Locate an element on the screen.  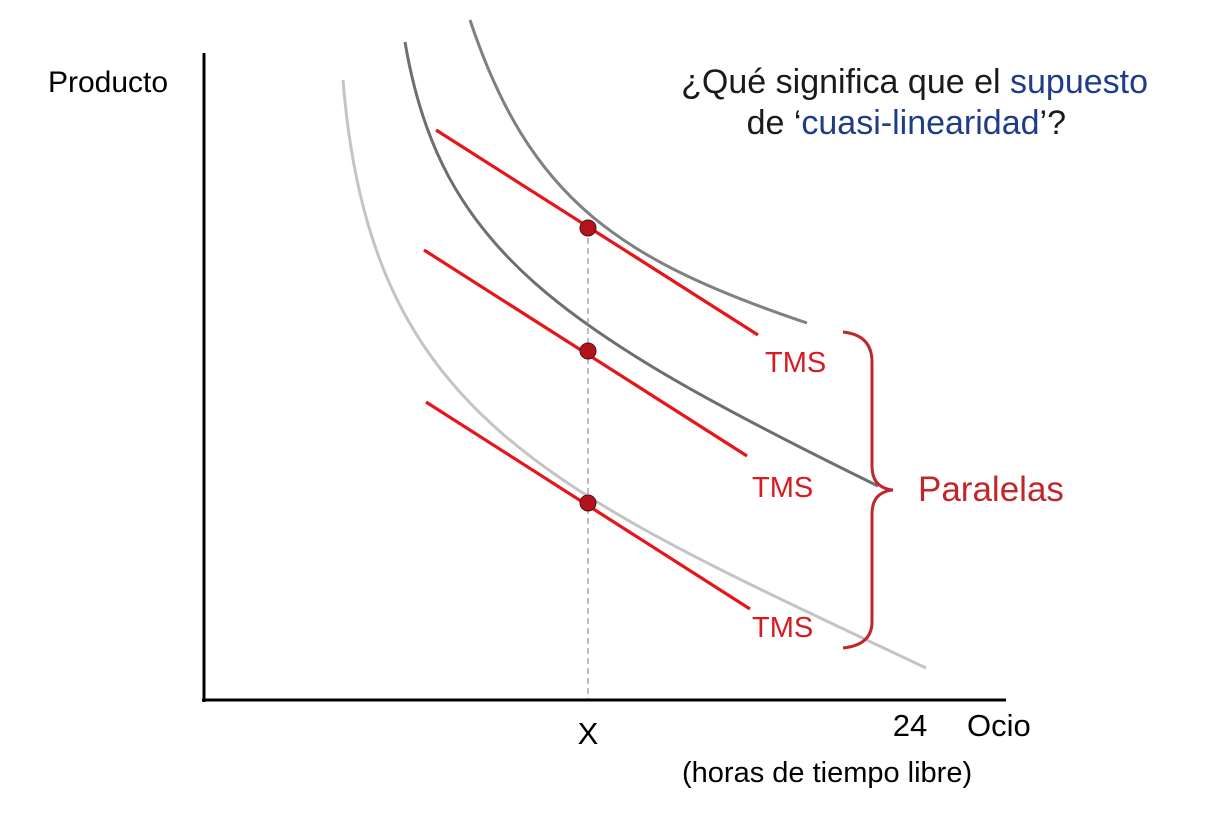
title-text-a: ¿Qué significa que el is located at coordinates (845, 82).